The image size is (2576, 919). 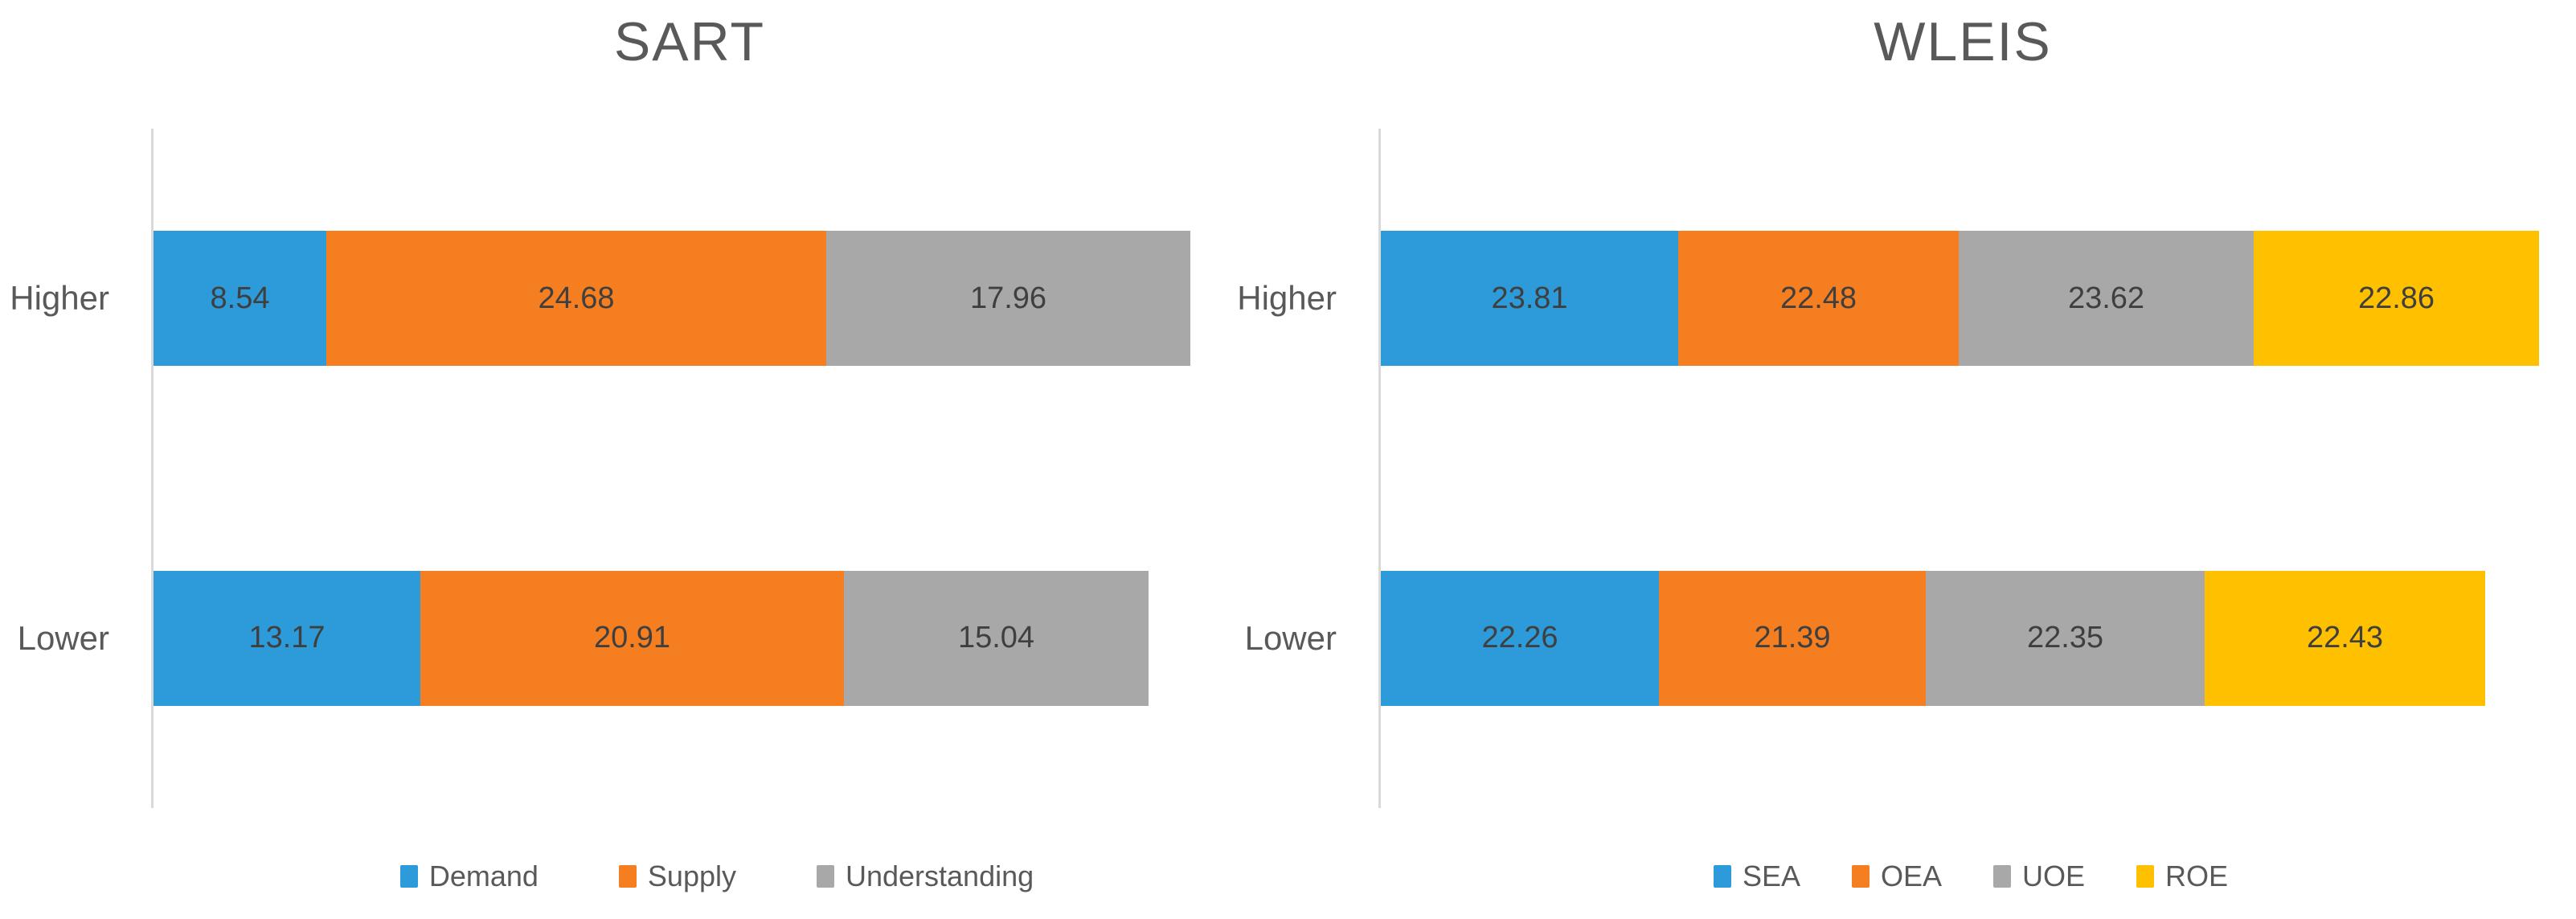 What do you see at coordinates (1861, 876) in the screenshot?
I see `legend-swatch-oea` at bounding box center [1861, 876].